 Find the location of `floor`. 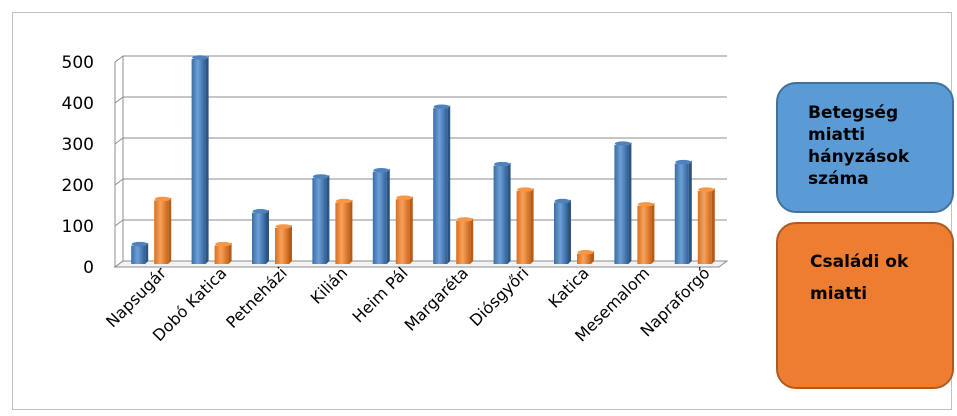

floor is located at coordinates (421, 264).